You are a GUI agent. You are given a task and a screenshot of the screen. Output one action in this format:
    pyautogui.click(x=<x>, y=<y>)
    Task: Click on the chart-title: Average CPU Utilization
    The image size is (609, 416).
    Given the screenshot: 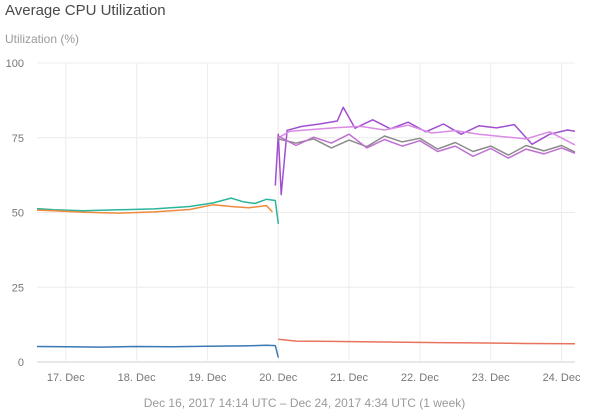 What is the action you would take?
    pyautogui.click(x=85, y=10)
    